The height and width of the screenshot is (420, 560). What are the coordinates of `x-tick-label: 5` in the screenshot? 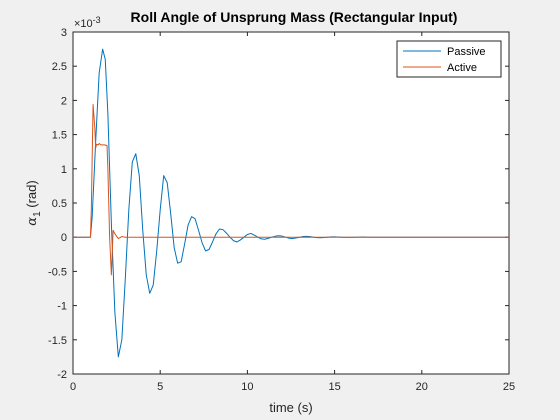 It's located at (160, 387).